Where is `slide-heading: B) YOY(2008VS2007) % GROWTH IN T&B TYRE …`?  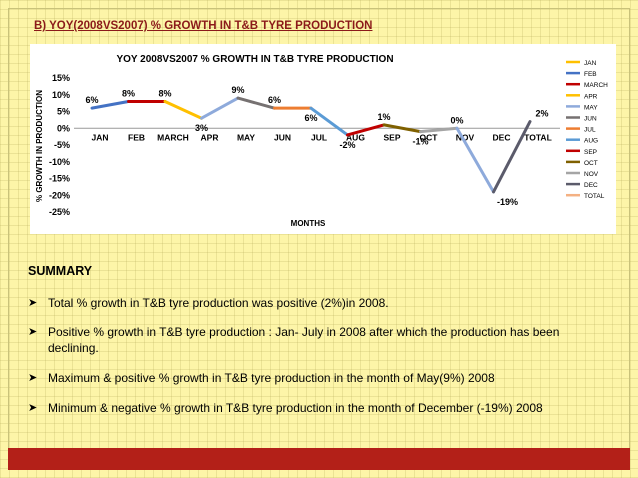
slide-heading: B) YOY(2008VS2007) % GROWTH IN T&B TYRE … is located at coordinates (203, 26).